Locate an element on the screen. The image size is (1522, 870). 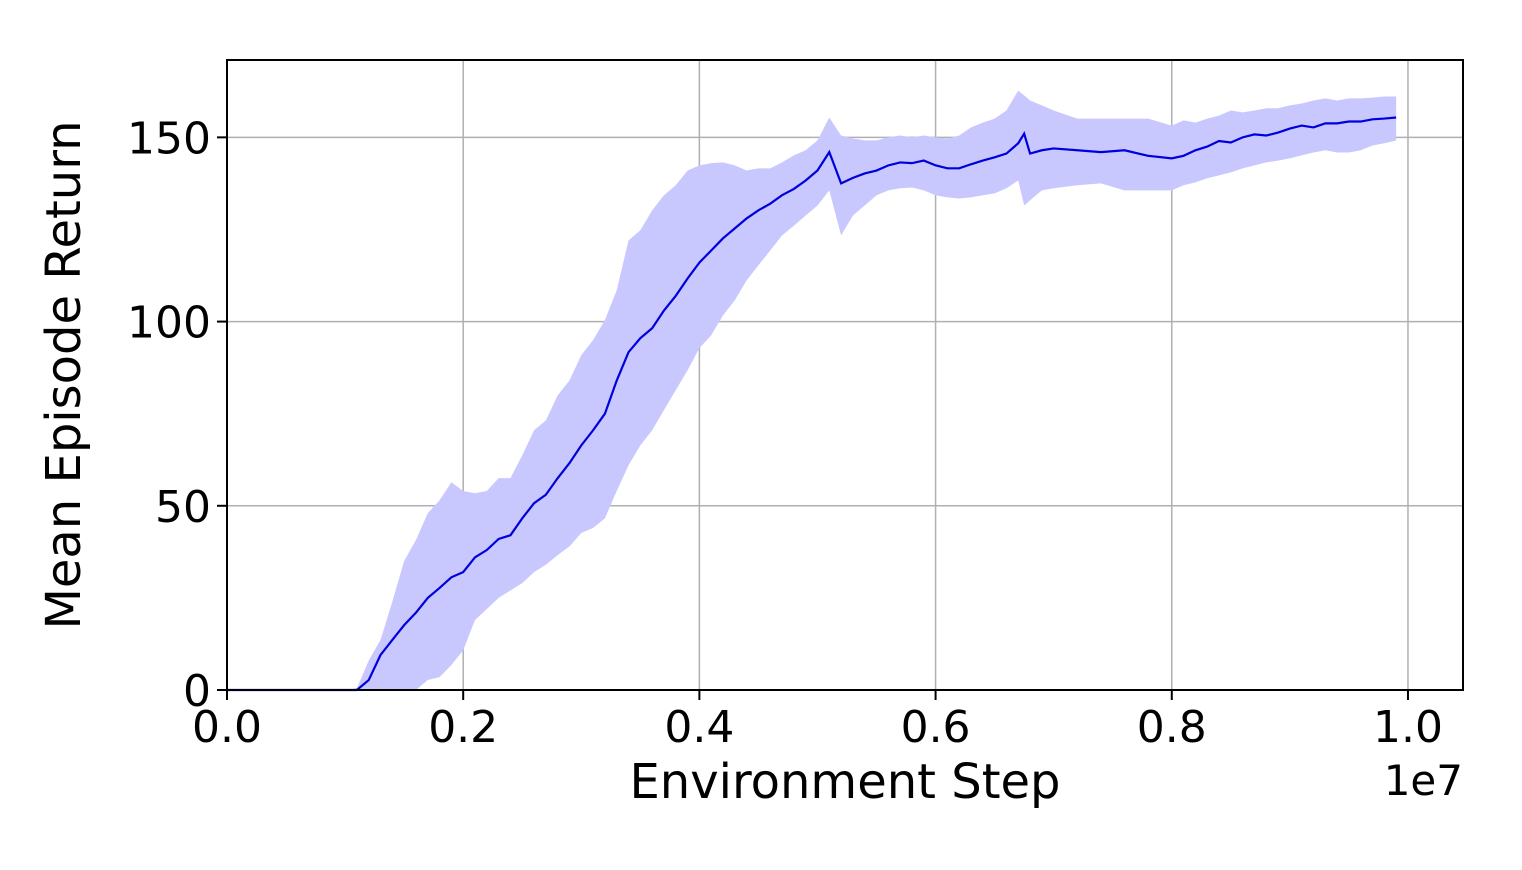
y-tick-label: 50 is located at coordinates (183, 507).